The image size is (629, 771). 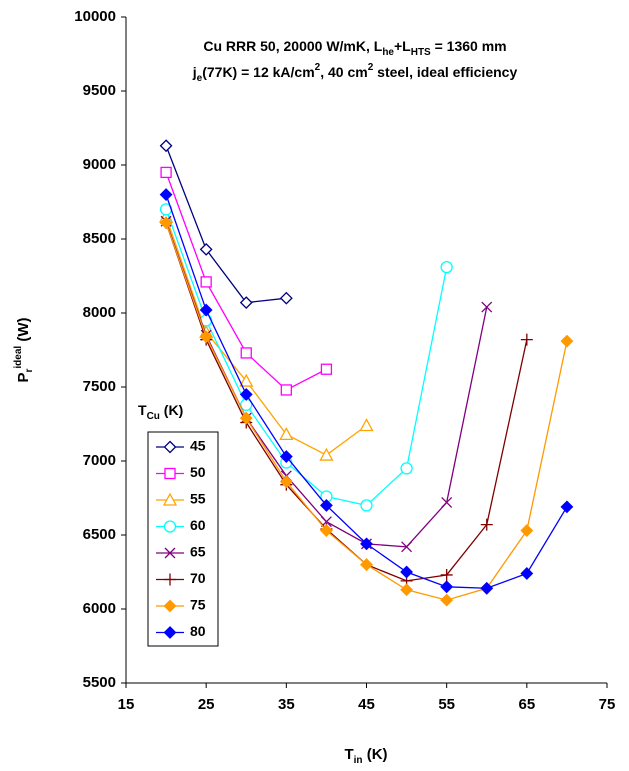 I want to click on text-piece: steel, ideal efficiency, so click(x=445, y=72).